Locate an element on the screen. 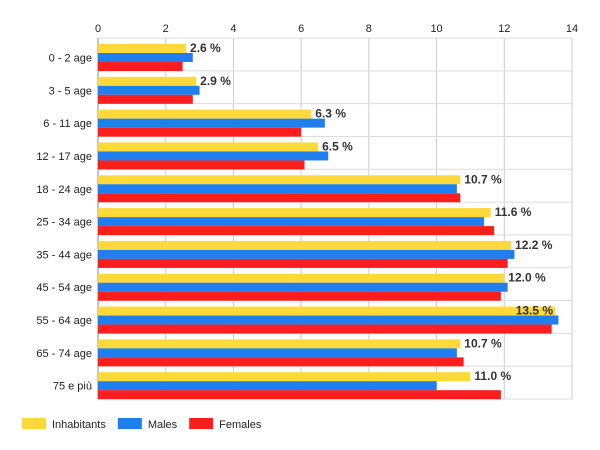 This screenshot has width=600, height=450. legend: Inhabitants Males Females is located at coordinates (142, 424).